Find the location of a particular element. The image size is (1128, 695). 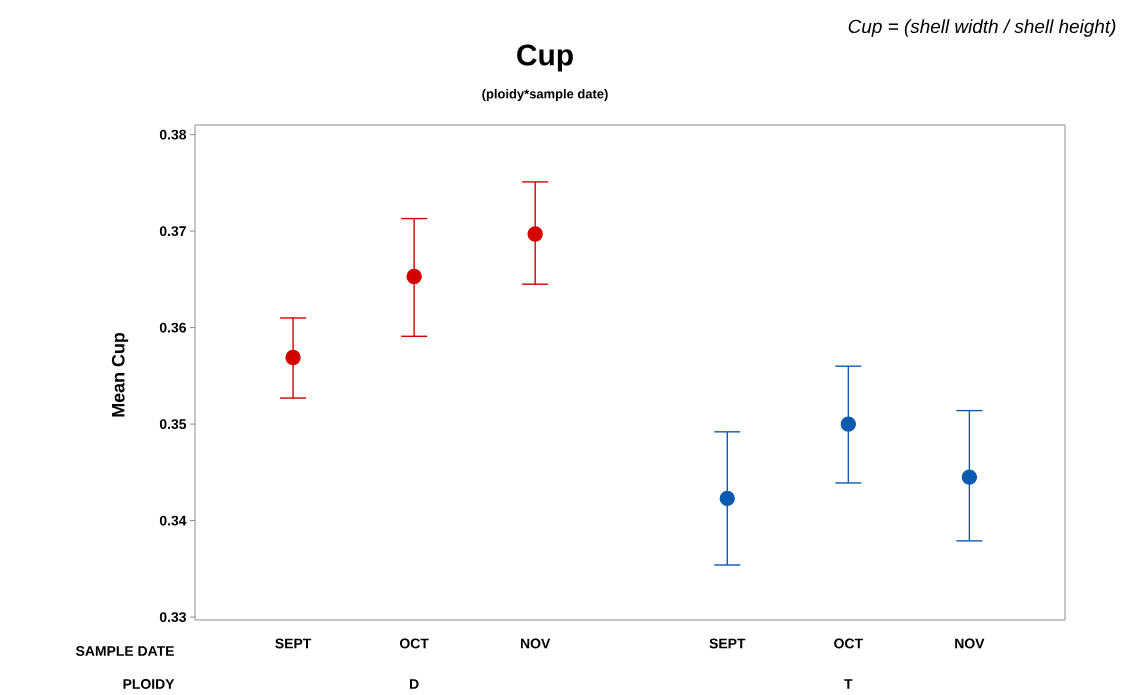

y-tick-label: 0.33 is located at coordinates (172, 617).